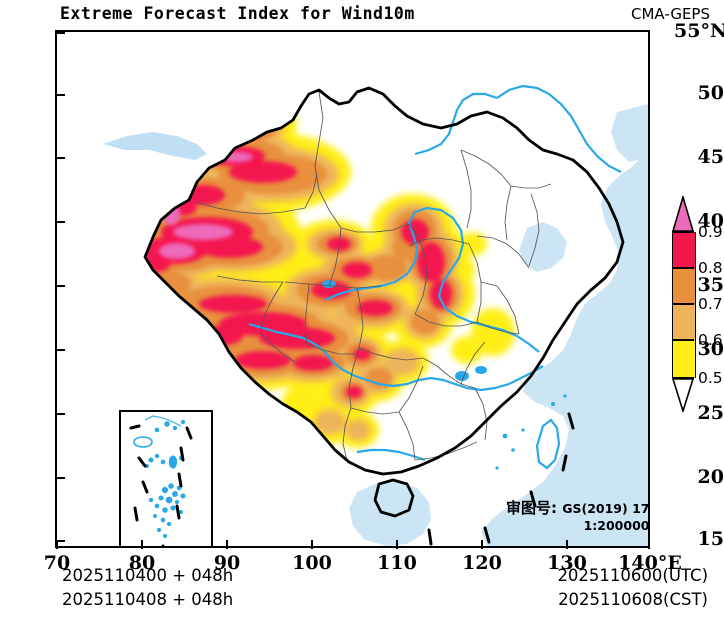 The width and height of the screenshot is (724, 619). Describe the element at coordinates (684, 322) in the screenshot. I see `colorbar-band-0.7` at that location.